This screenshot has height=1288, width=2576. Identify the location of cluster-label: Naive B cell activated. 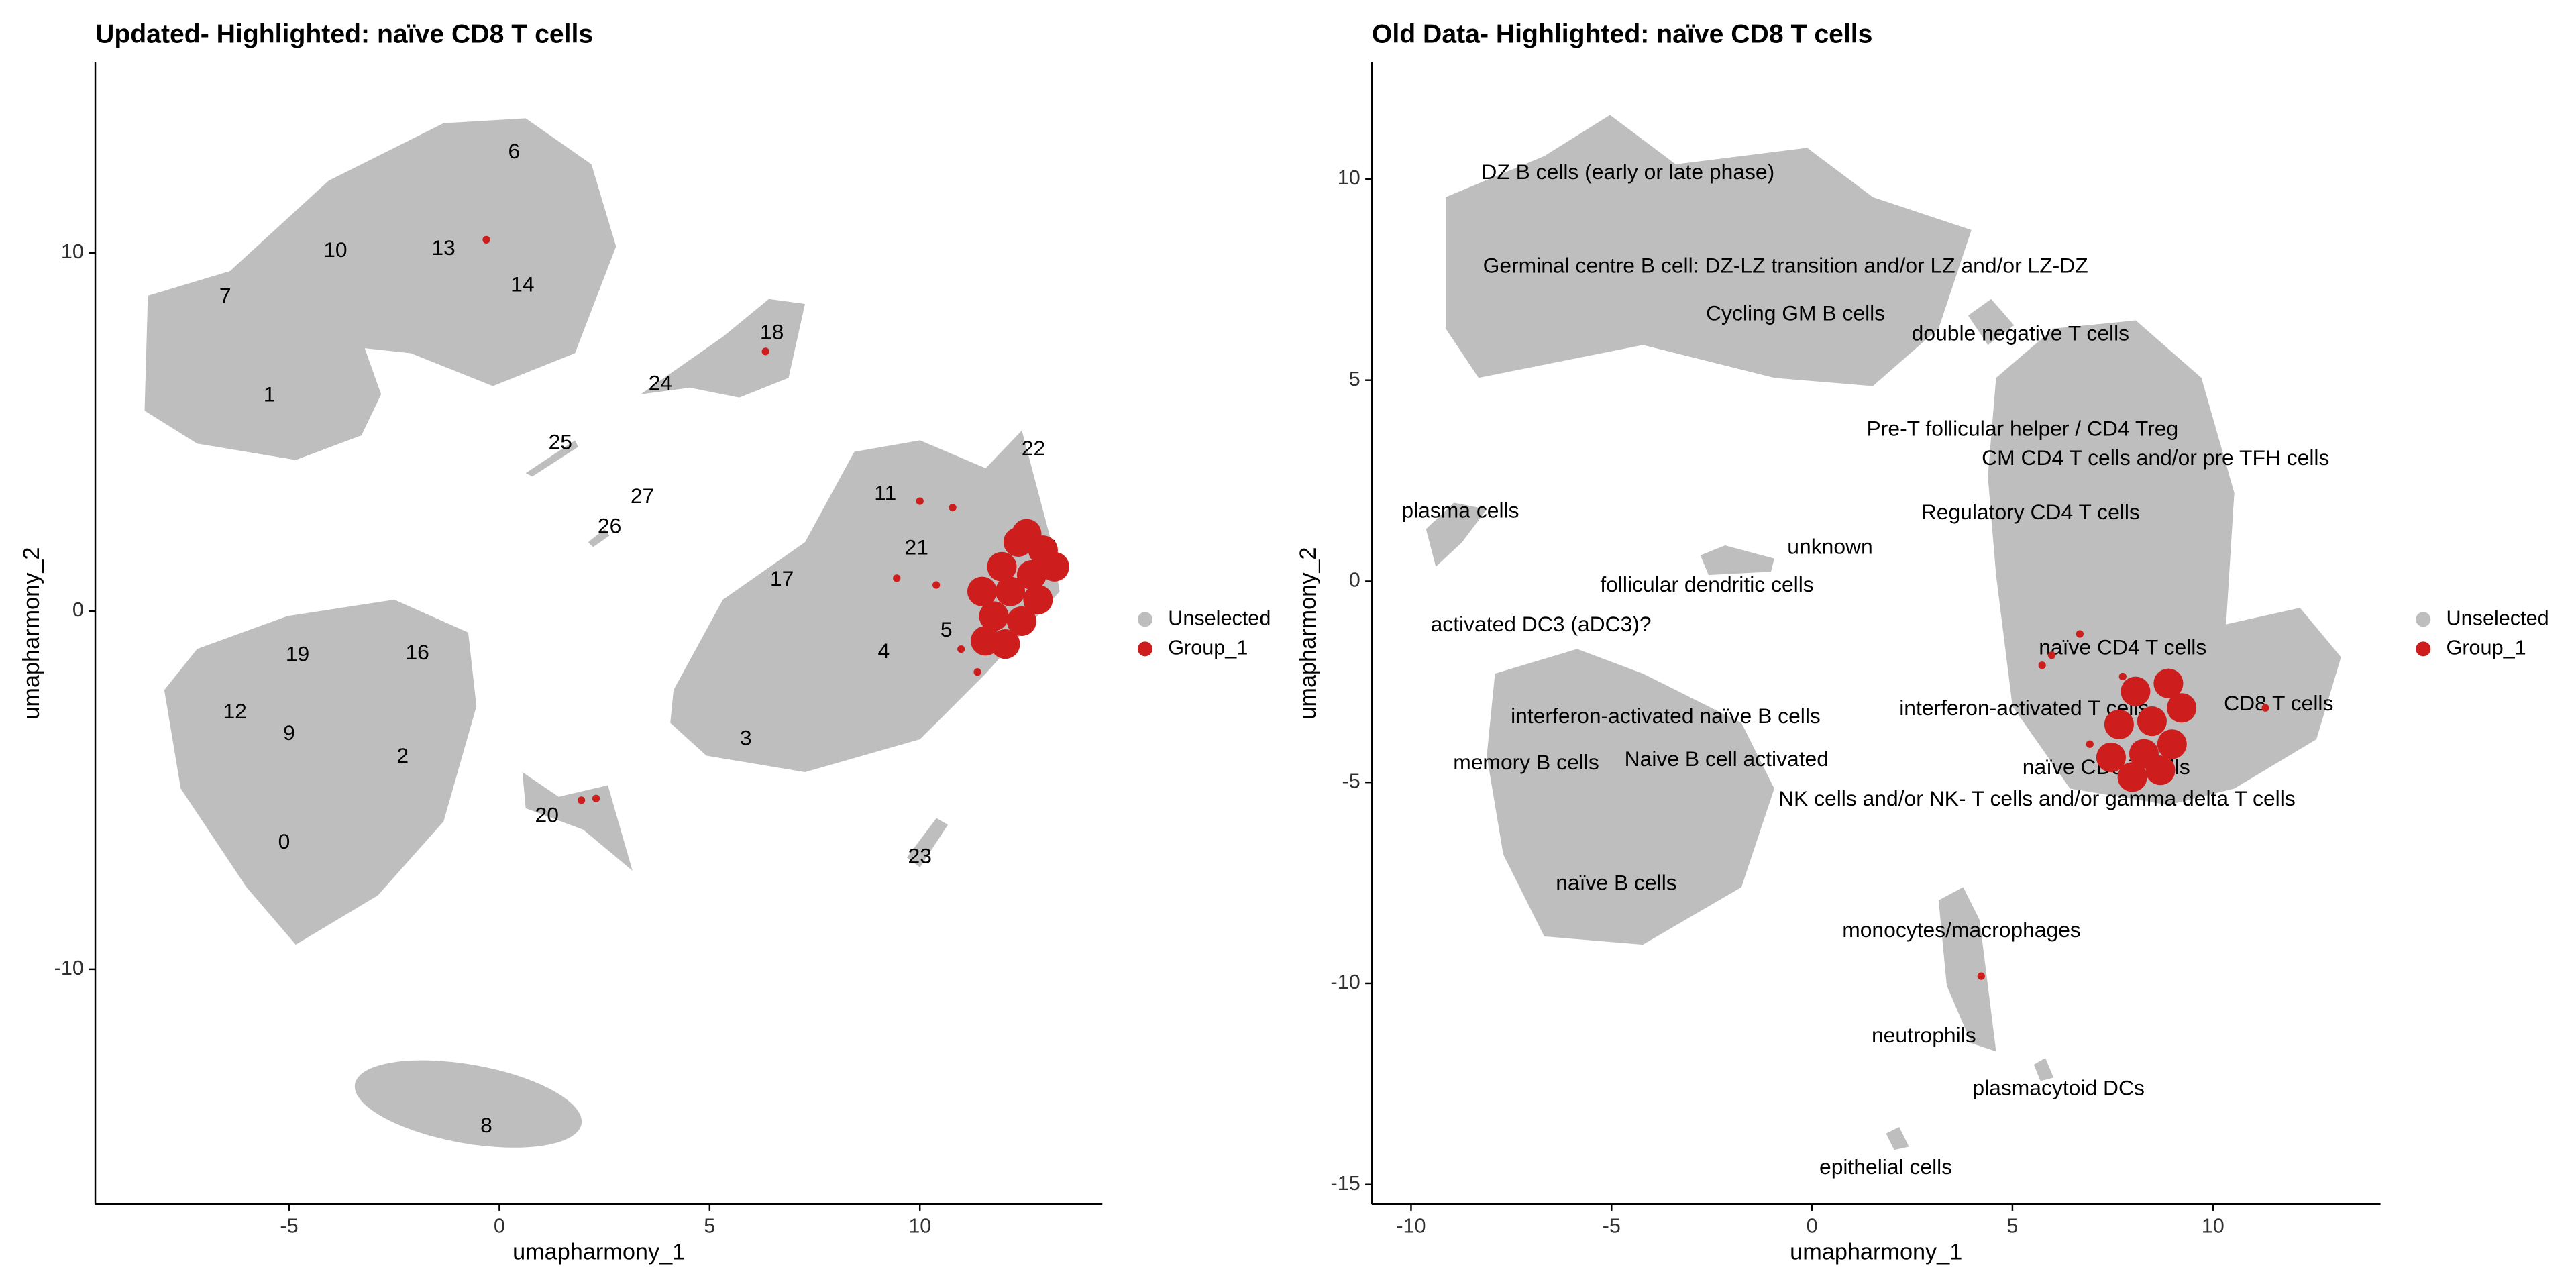
(1727, 759).